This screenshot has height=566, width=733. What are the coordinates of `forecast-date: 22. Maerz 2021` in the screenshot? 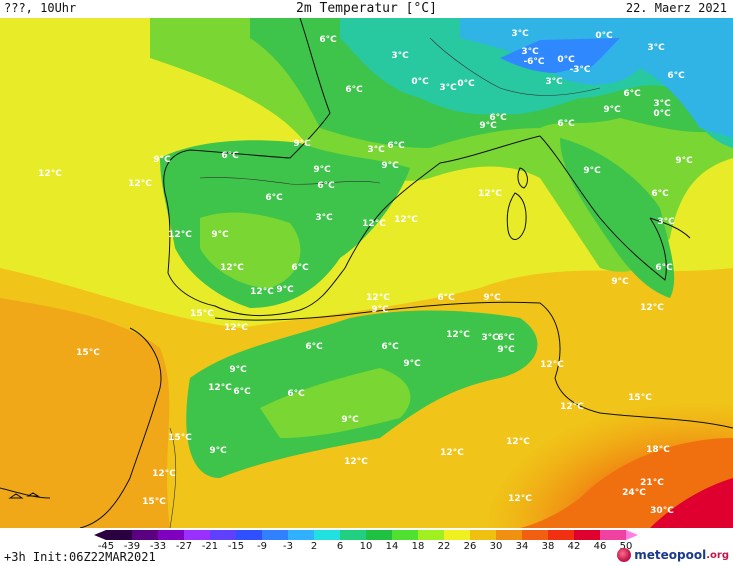 It's located at (676, 8).